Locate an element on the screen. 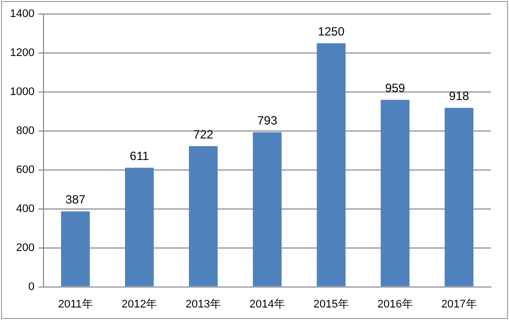 The width and height of the screenshot is (509, 320). x-tick-label: 2015年 is located at coordinates (331, 304).